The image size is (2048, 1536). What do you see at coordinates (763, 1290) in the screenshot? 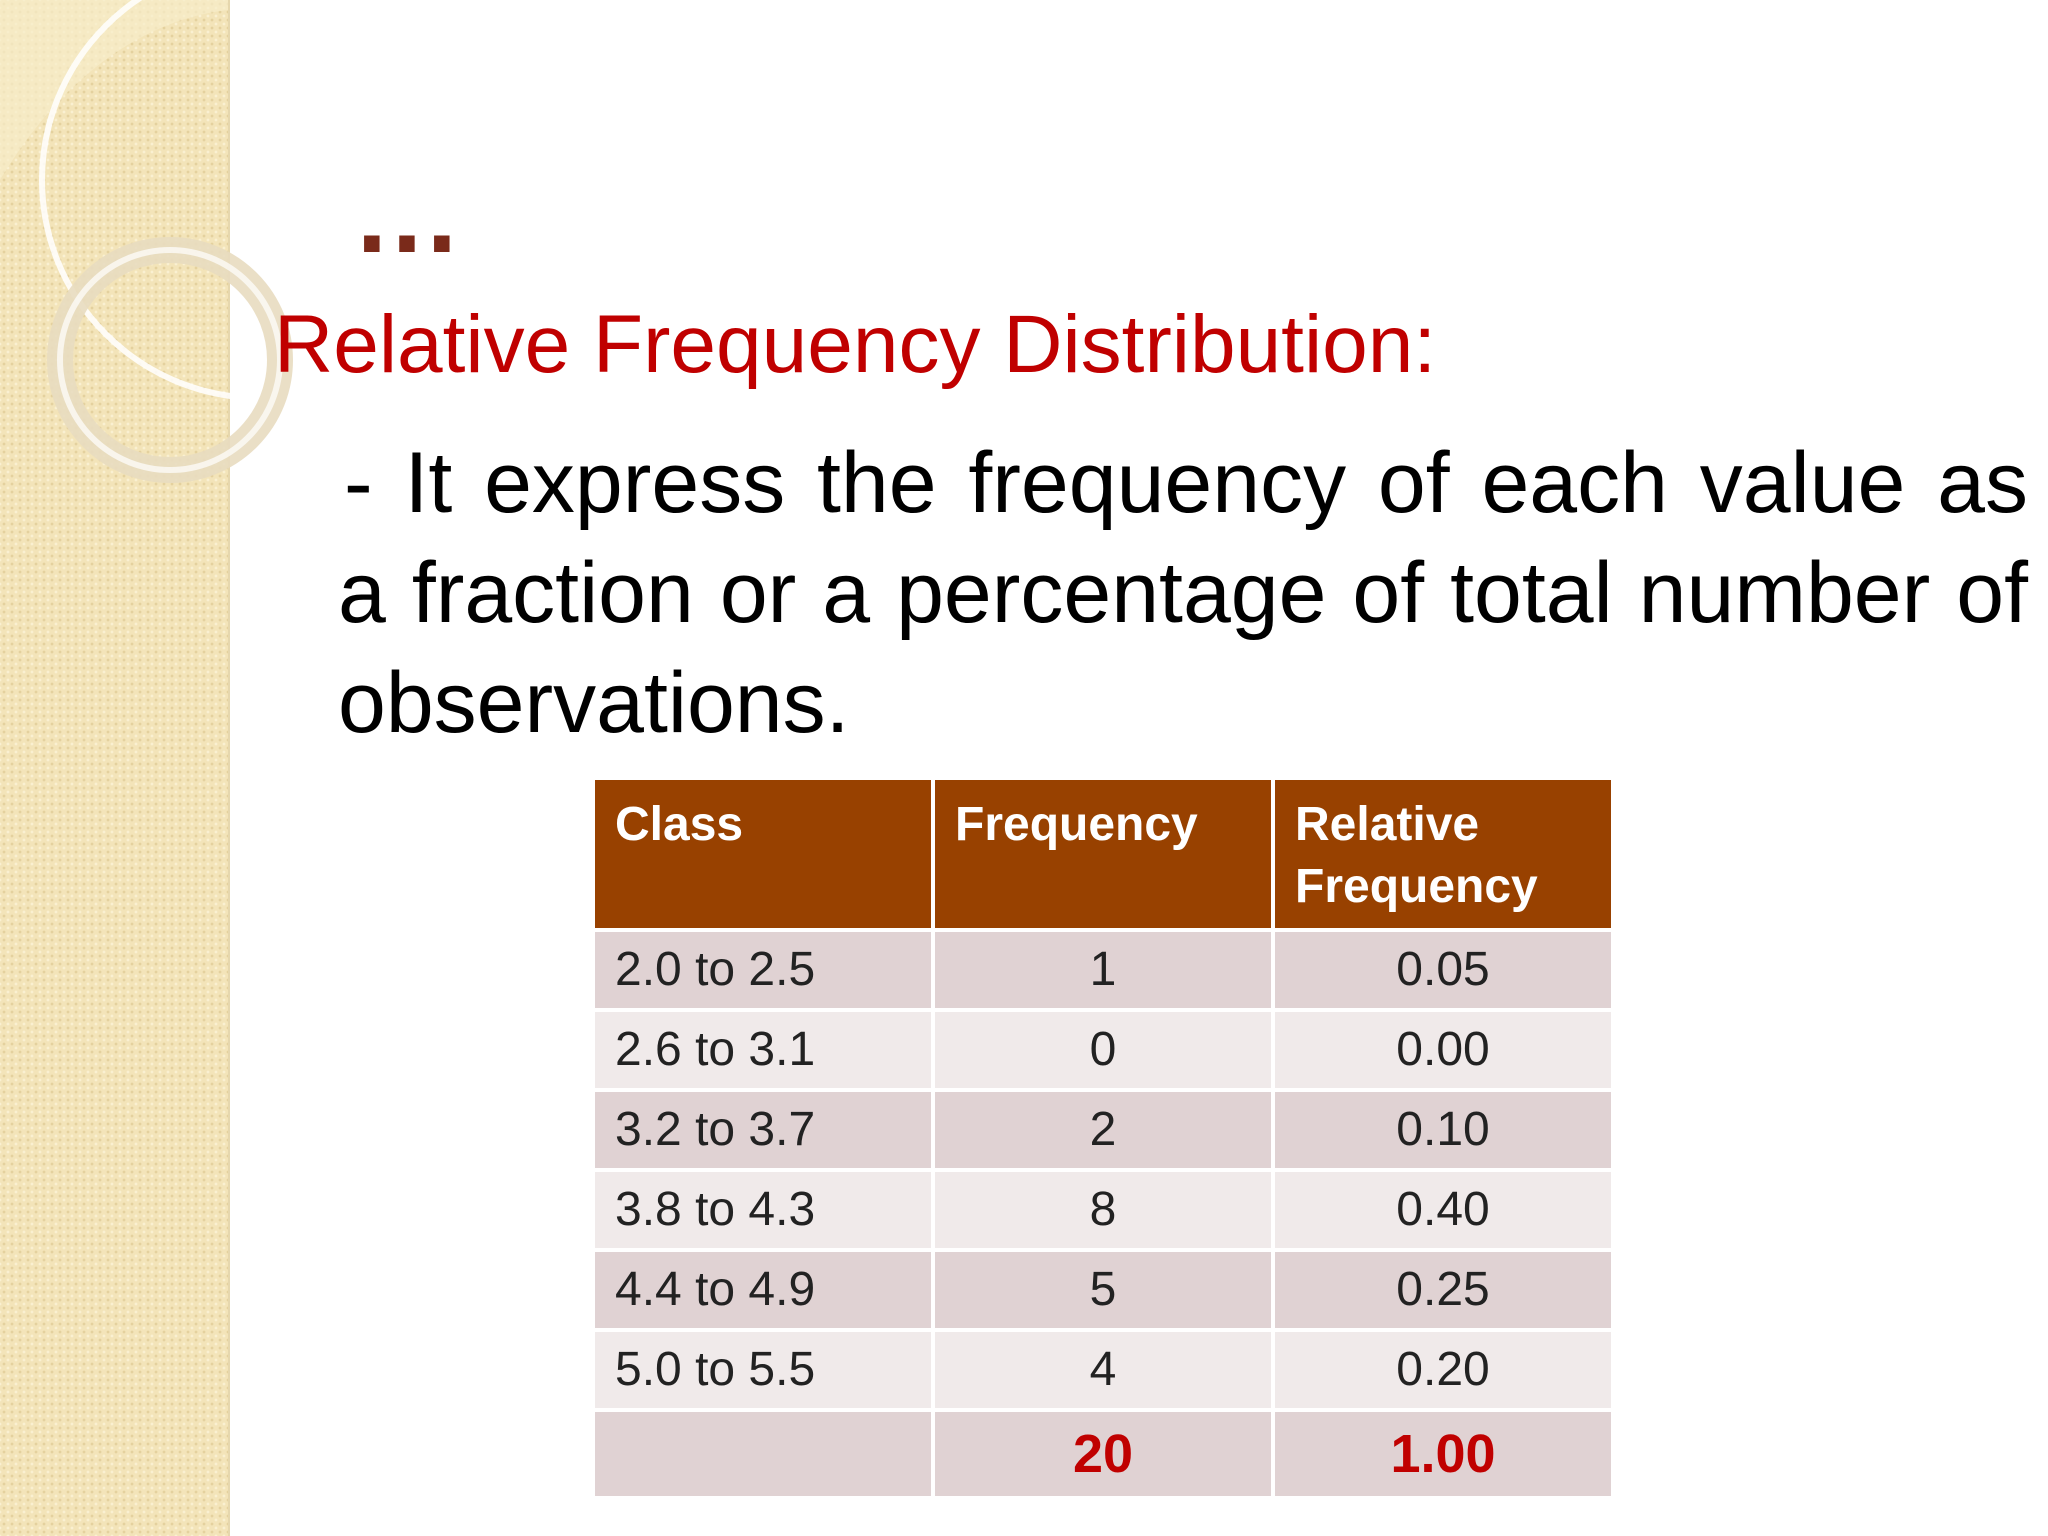
I see `cell-class: 4.4 to 4.9` at bounding box center [763, 1290].